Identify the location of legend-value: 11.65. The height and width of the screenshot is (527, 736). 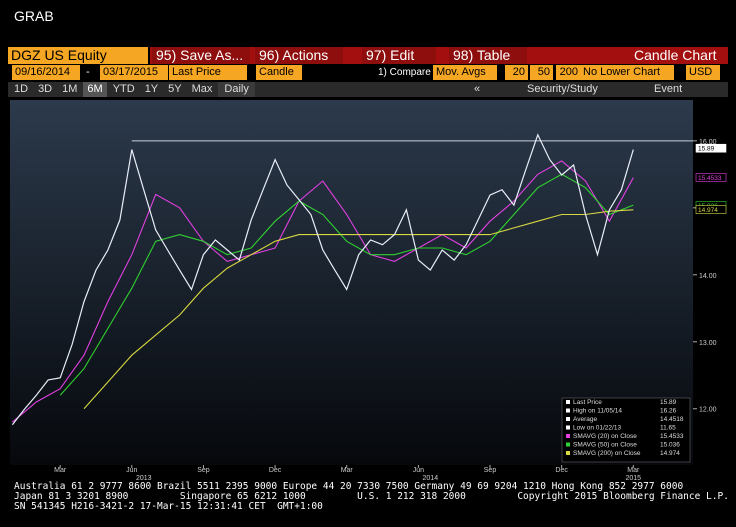
(668, 428).